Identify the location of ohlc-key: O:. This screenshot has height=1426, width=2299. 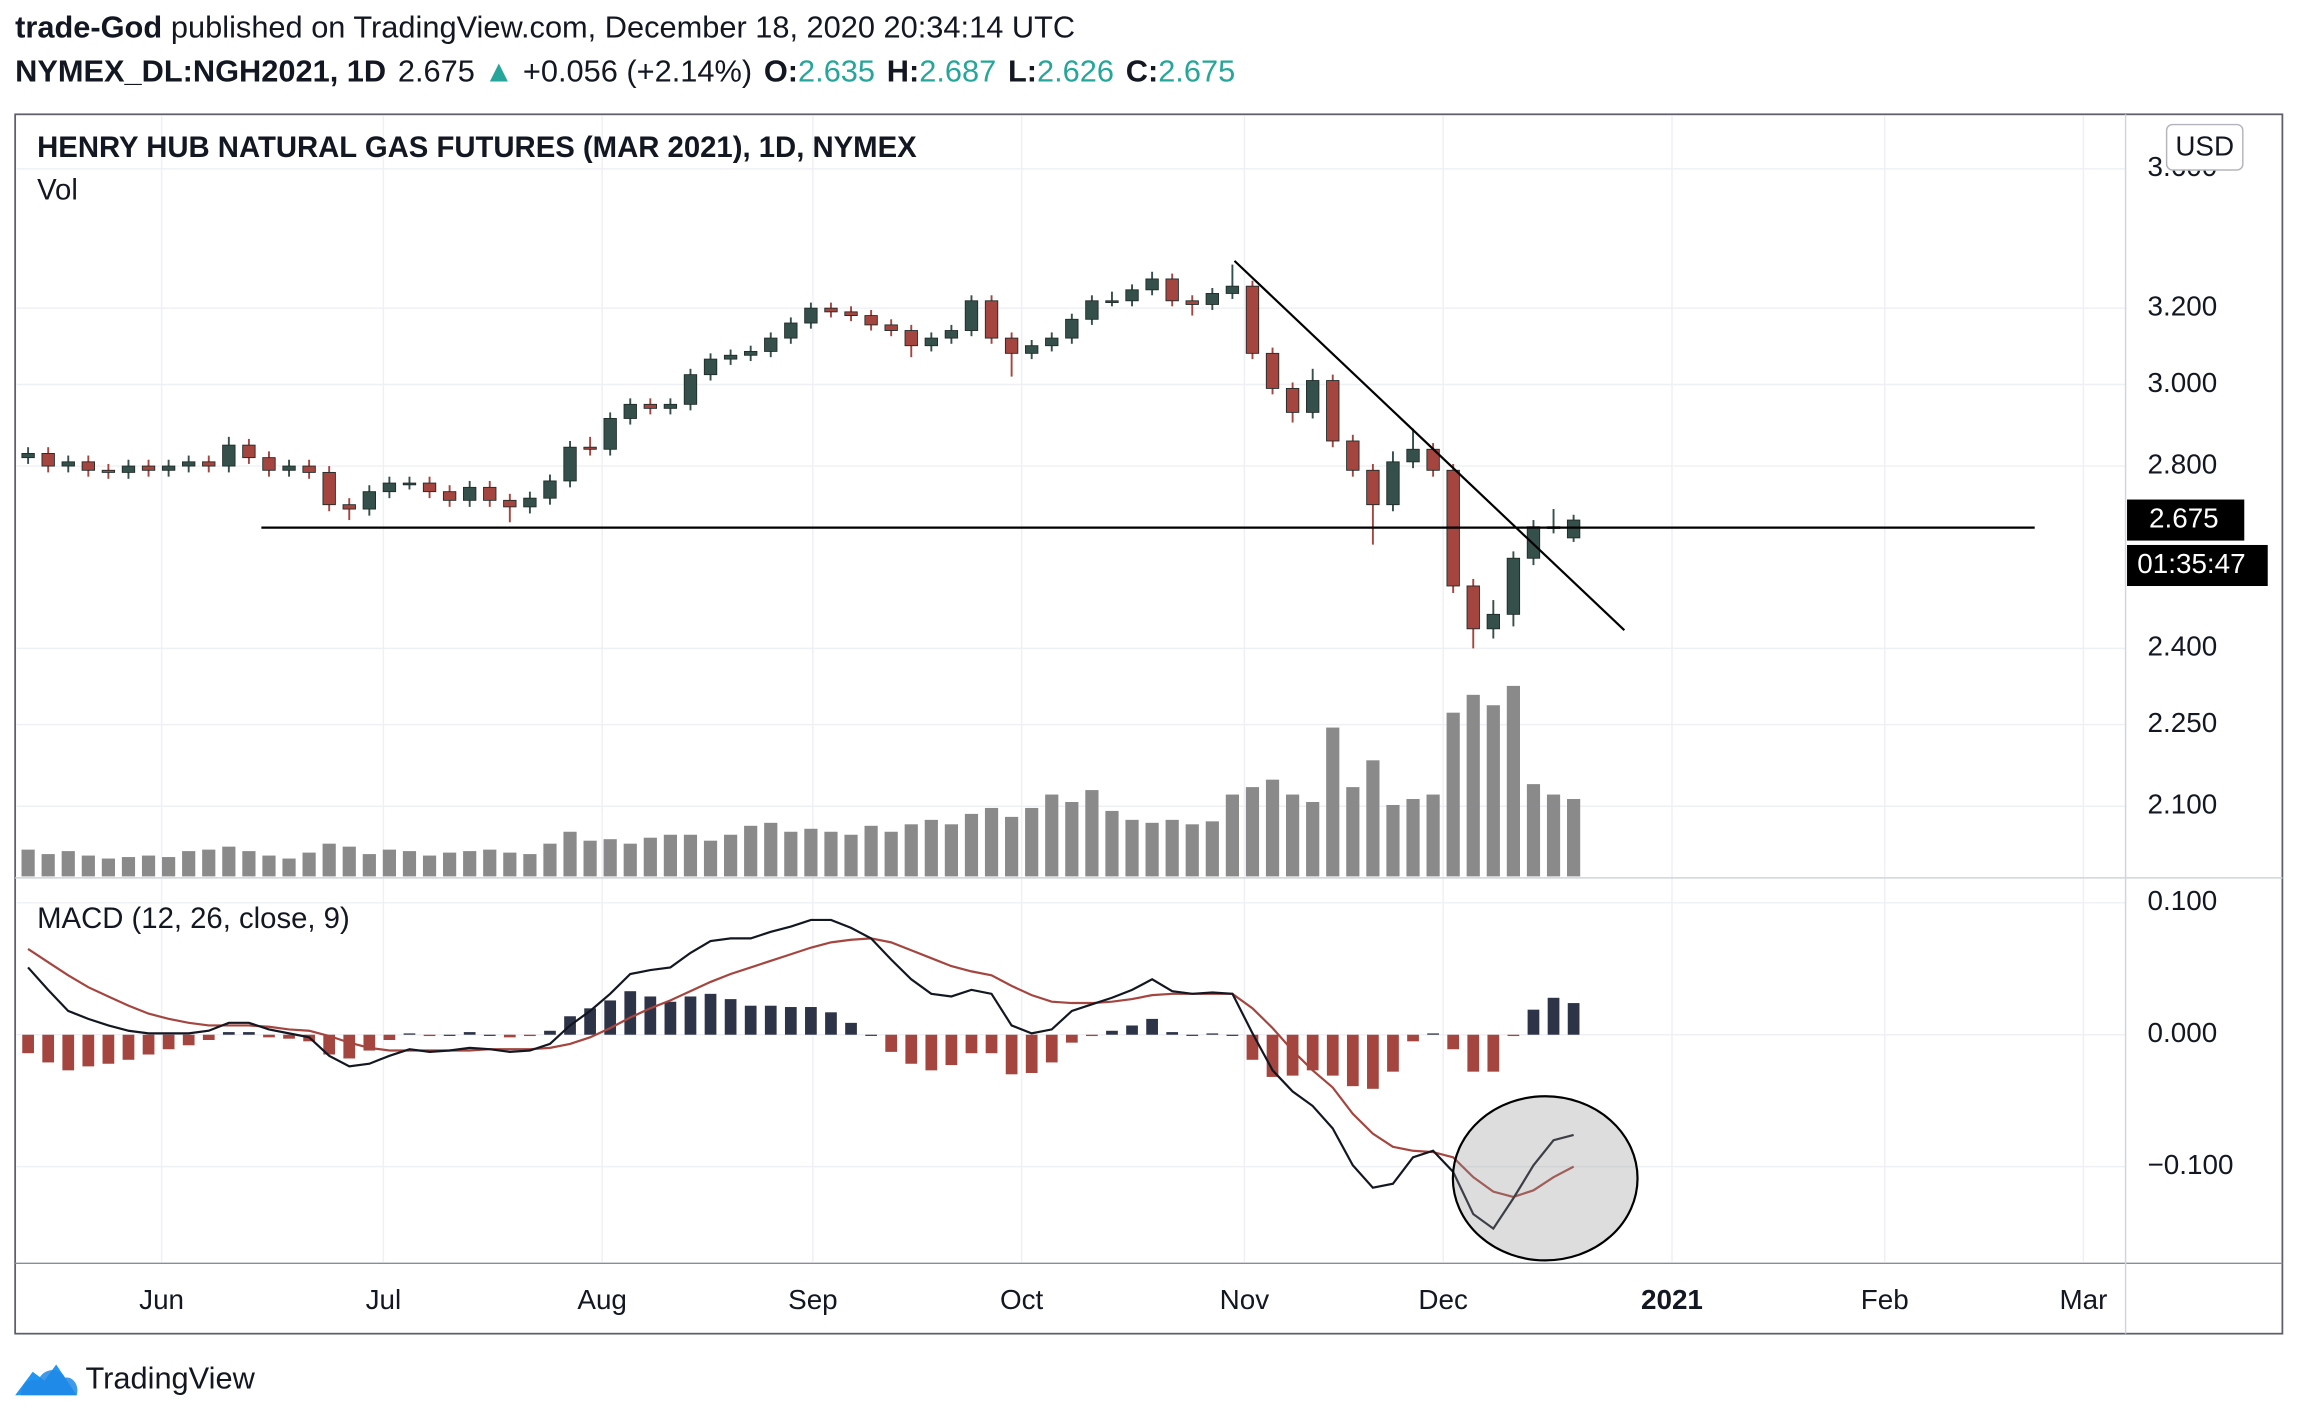
(781, 70).